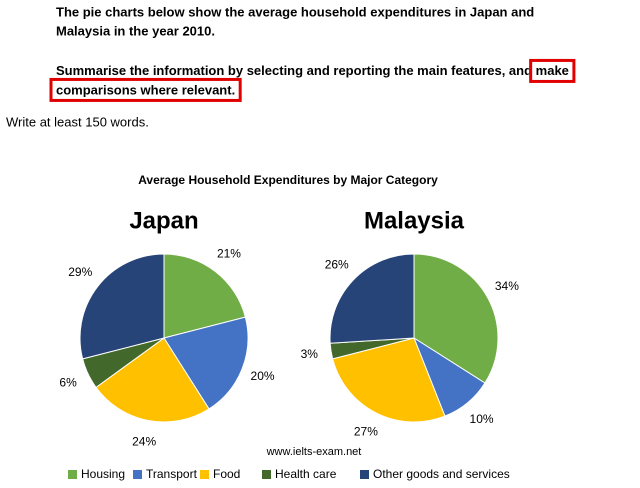  Describe the element at coordinates (310, 354) in the screenshot. I see `data-label: 3%` at that location.